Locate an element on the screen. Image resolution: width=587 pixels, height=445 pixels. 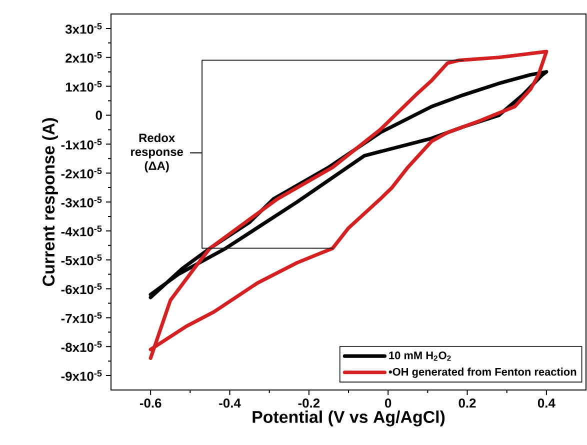
x-axis-title: Potential (V vs Ag/AgCl) is located at coordinates (348, 418).